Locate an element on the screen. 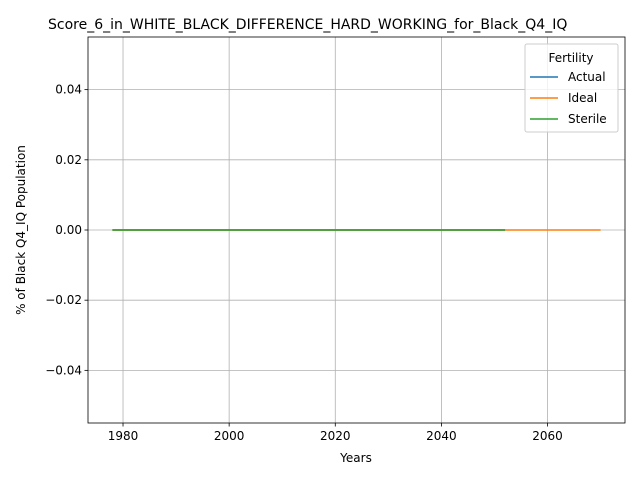 This screenshot has height=480, width=640. y-tick-label: 0.00 is located at coordinates (68, 230).